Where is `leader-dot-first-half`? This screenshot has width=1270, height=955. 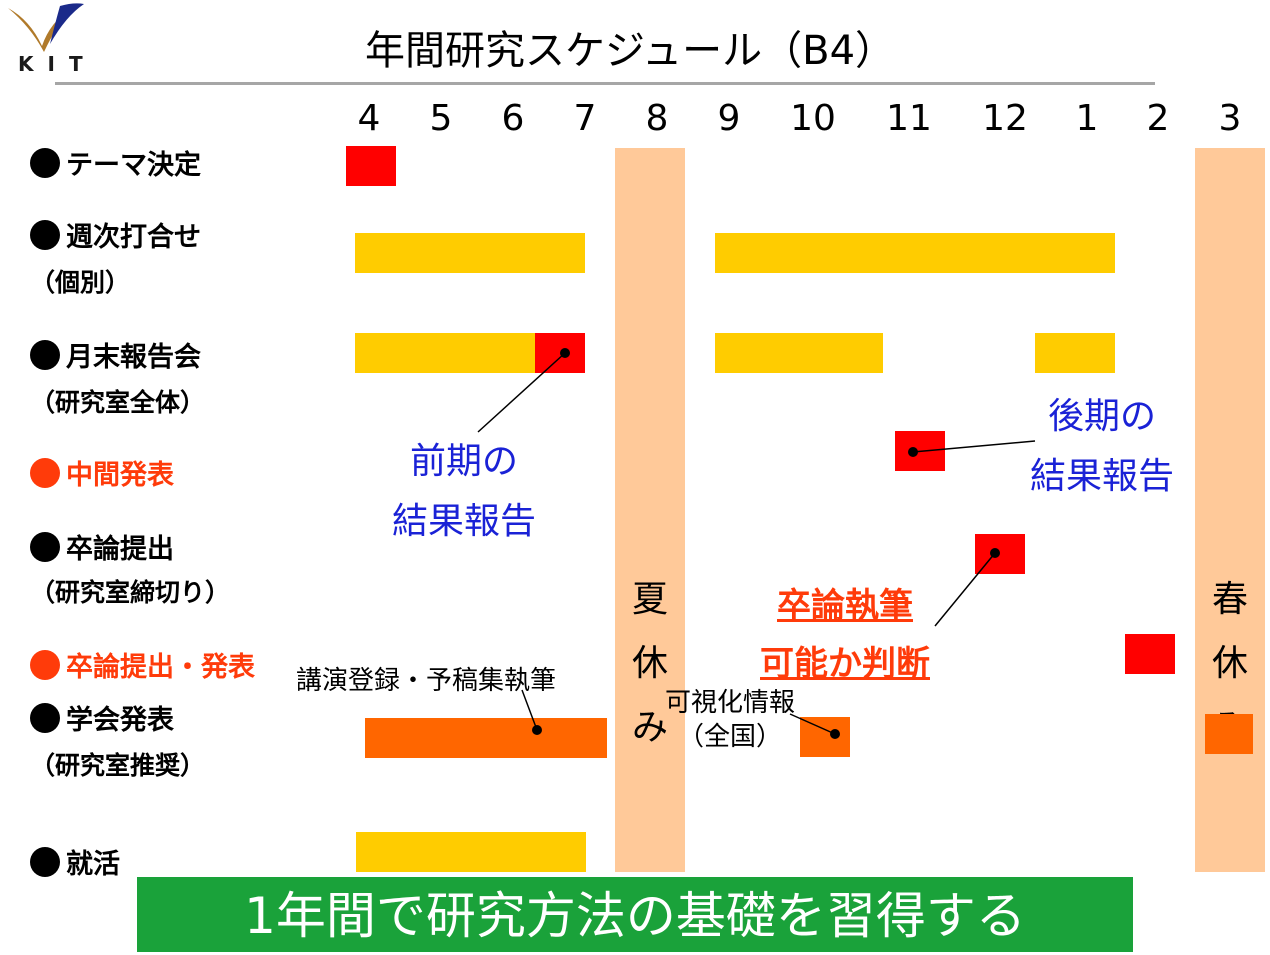 leader-dot-first-half is located at coordinates (565, 353).